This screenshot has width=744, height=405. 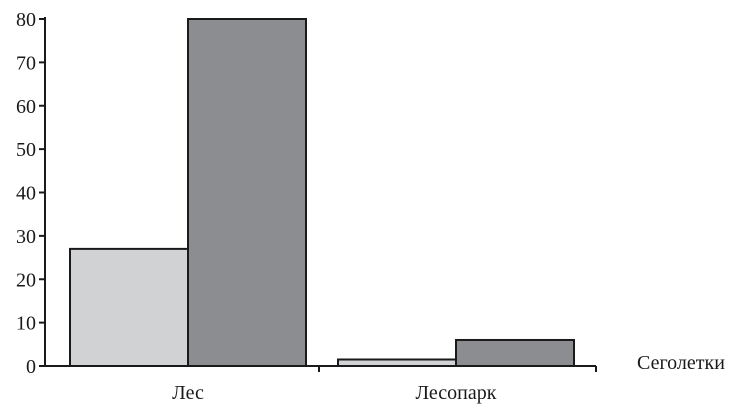 What do you see at coordinates (457, 369) in the screenshot?
I see `x-axis-ticks` at bounding box center [457, 369].